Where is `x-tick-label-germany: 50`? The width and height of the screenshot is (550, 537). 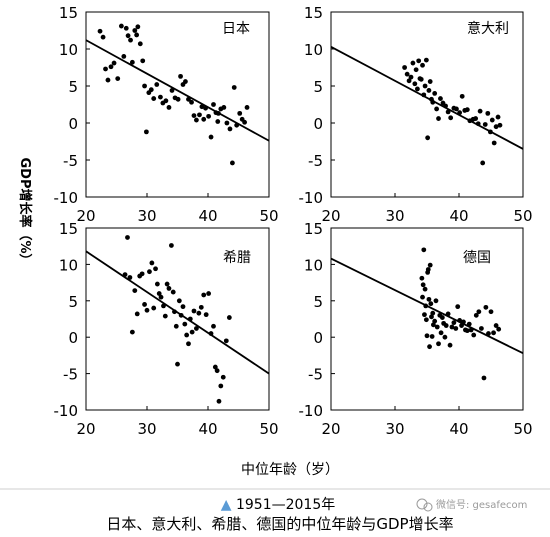
x-tick-label-germany: 50 is located at coordinates (522, 429).